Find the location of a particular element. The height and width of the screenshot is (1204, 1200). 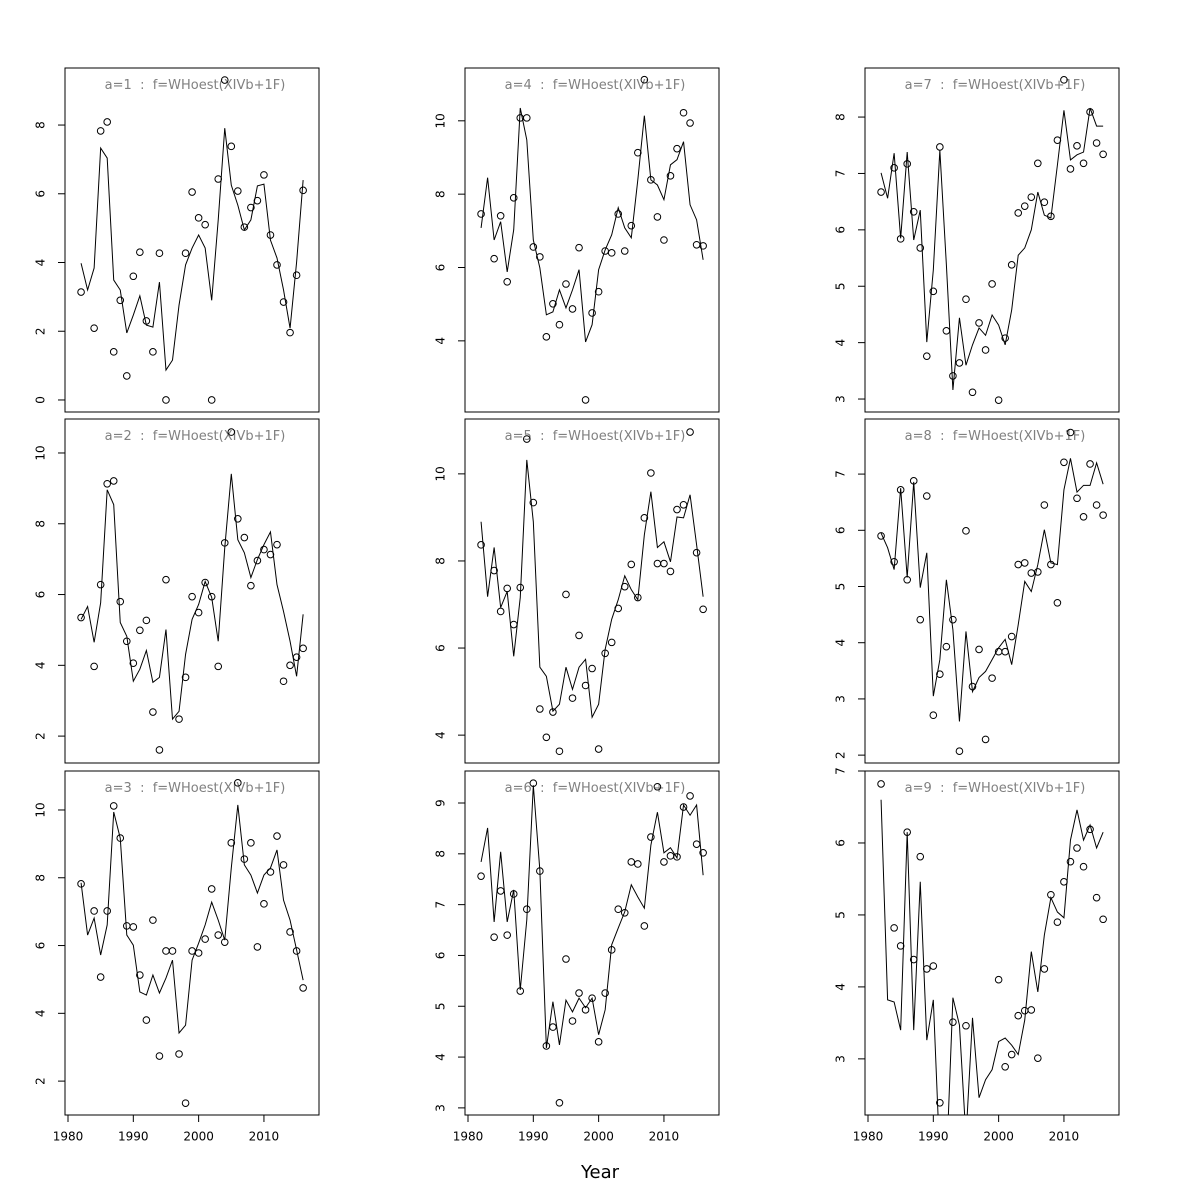

x-tick-label: 1990 is located at coordinates (133, 1137).